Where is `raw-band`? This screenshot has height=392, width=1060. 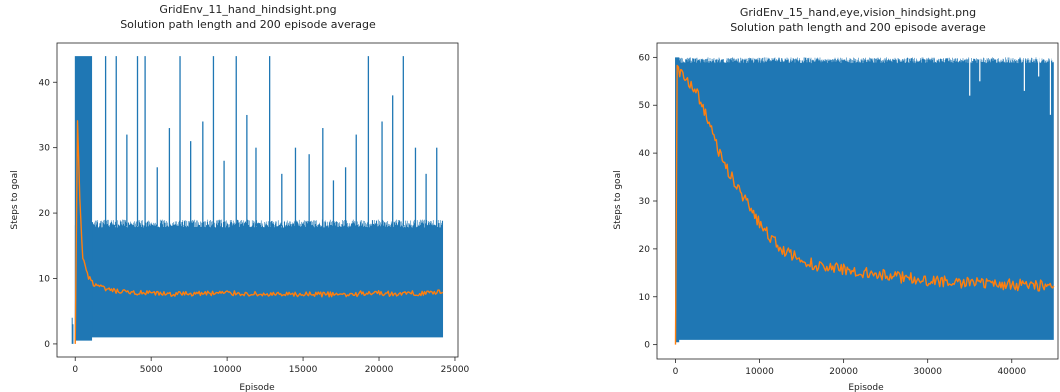 raw-band is located at coordinates (259, 278).